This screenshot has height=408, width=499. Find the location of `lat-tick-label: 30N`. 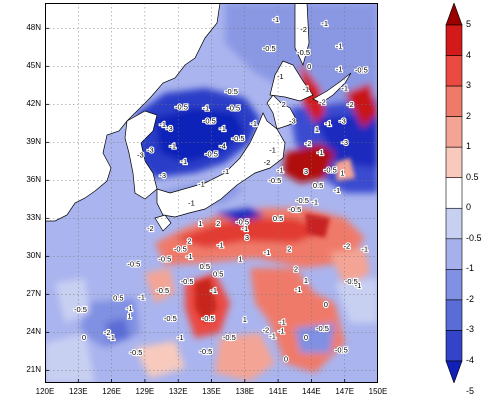

lat-tick-label: 30N is located at coordinates (33, 256).